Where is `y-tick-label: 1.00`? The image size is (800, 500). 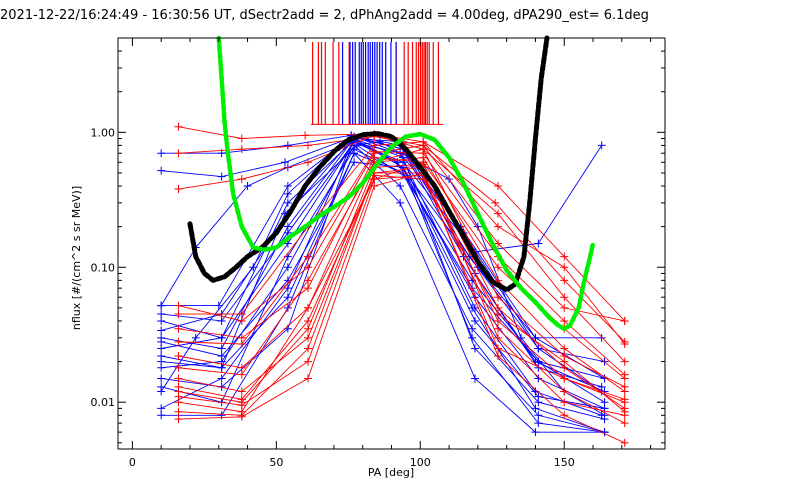 y-tick-label: 1.00 is located at coordinates (103, 132).